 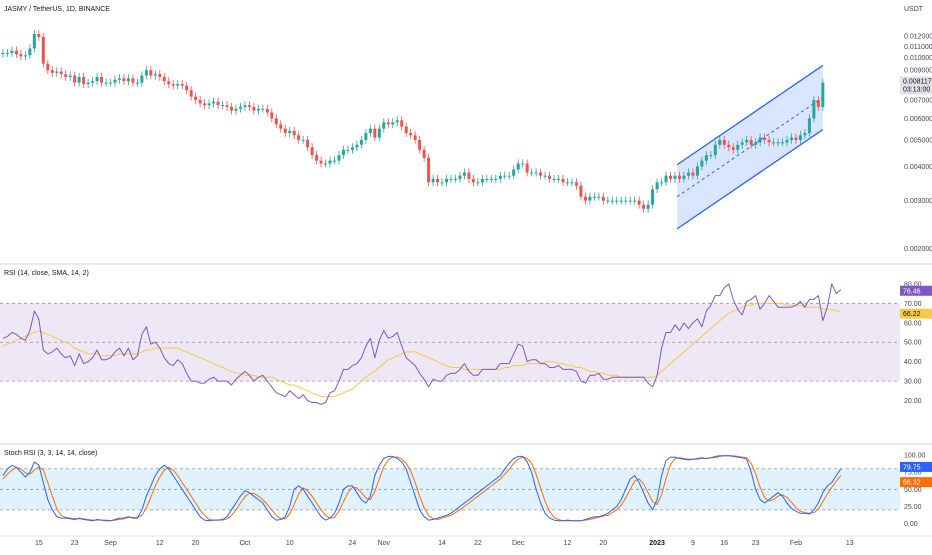 What do you see at coordinates (913, 382) in the screenshot?
I see `rsi-tick-label: 30.00` at bounding box center [913, 382].